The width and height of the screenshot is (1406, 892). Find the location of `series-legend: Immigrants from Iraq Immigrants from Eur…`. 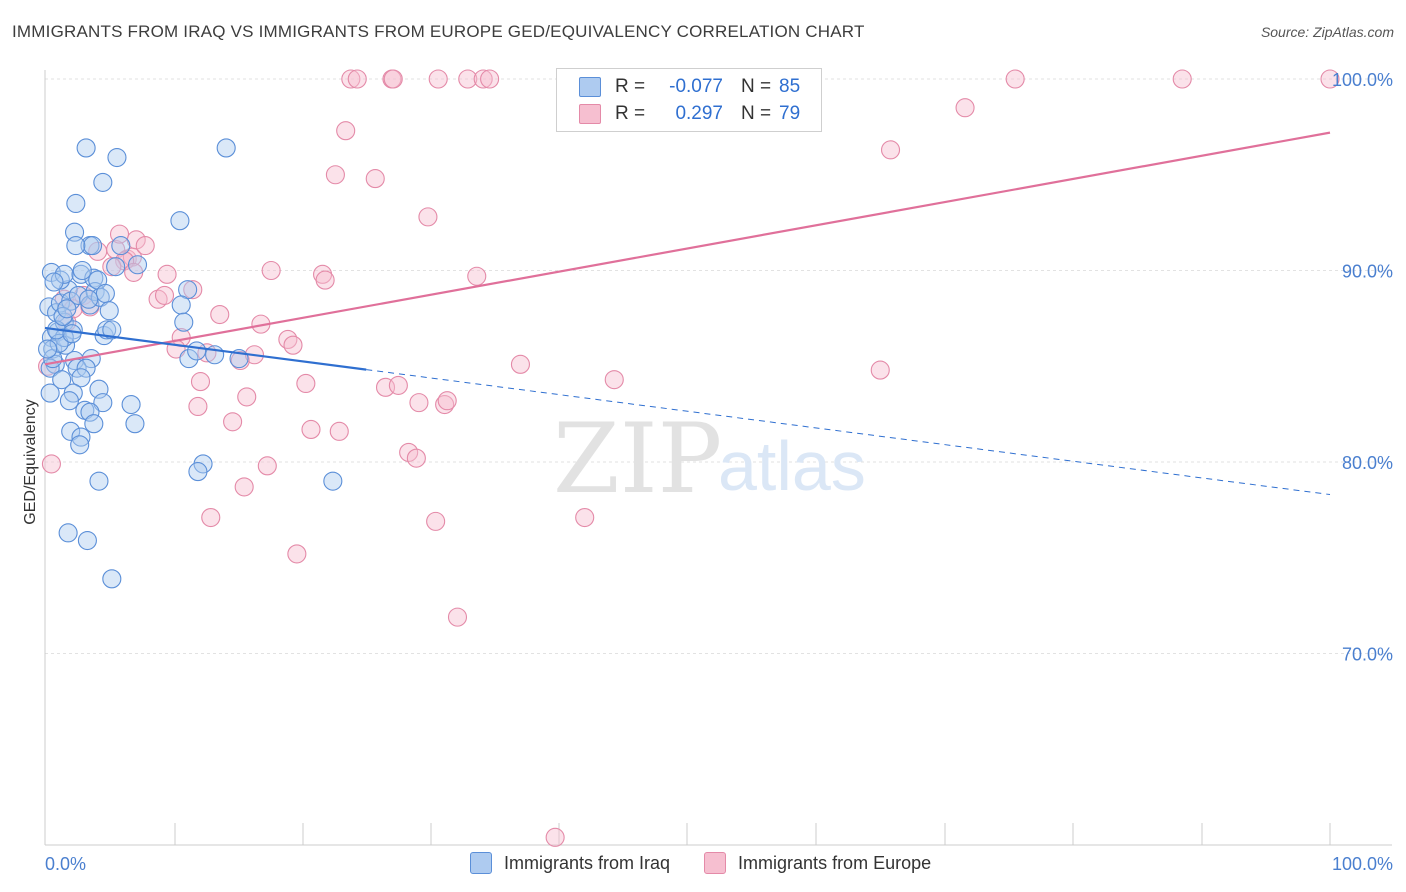

series-legend: Immigrants from Iraq Immigrants from Eur… is located at coordinates (717, 863).